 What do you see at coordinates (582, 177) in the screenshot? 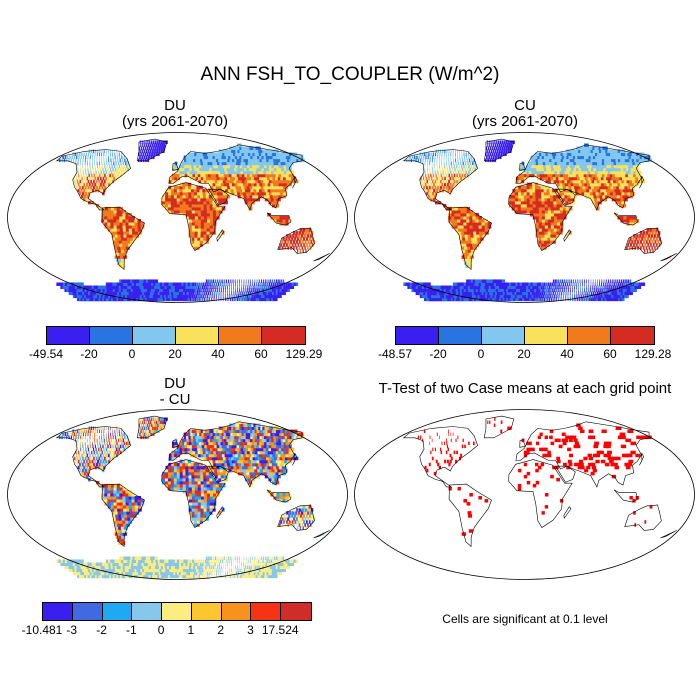
I see `cu-coastline-eurasia` at bounding box center [582, 177].